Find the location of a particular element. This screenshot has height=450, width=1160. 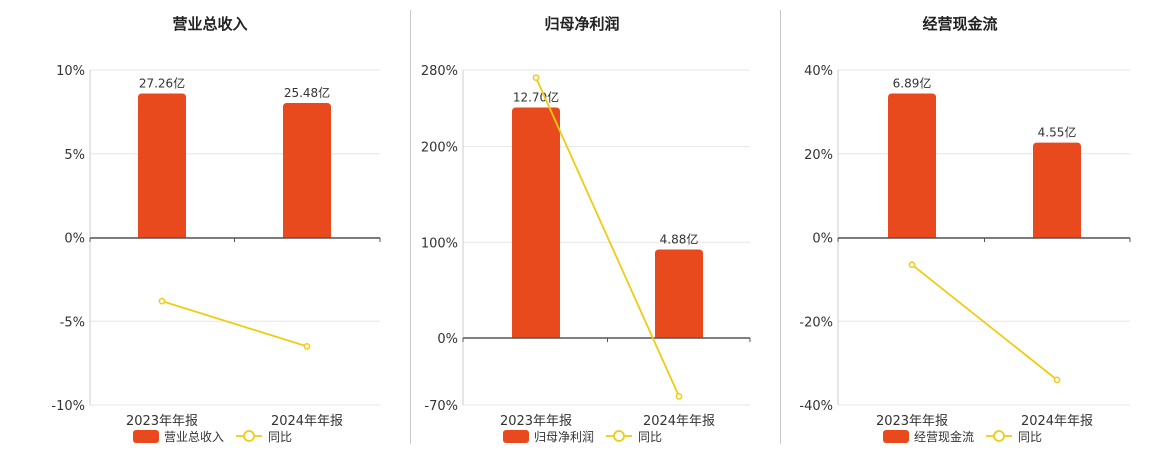

y-tick-label: -20% is located at coordinates (816, 322).